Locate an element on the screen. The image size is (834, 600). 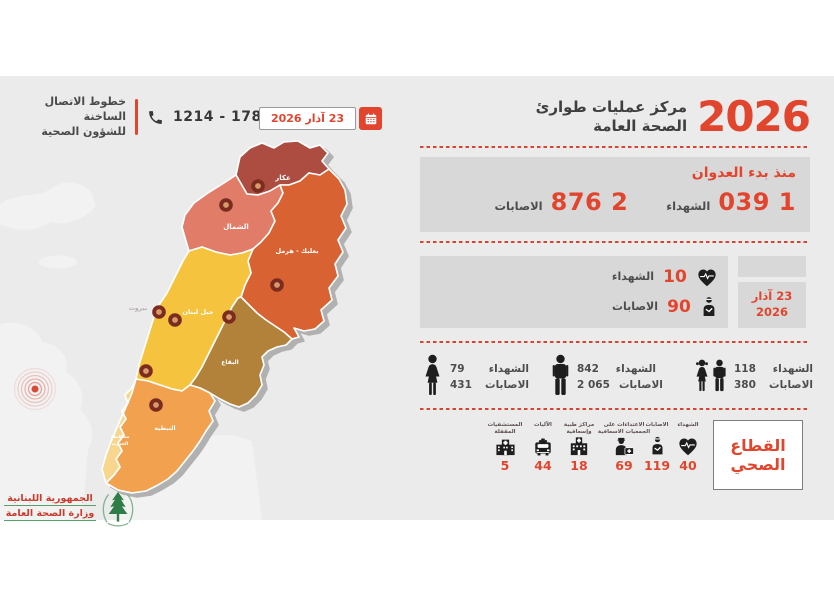
sector-item-injured: الاصابات 119 is located at coordinates (657, 447).